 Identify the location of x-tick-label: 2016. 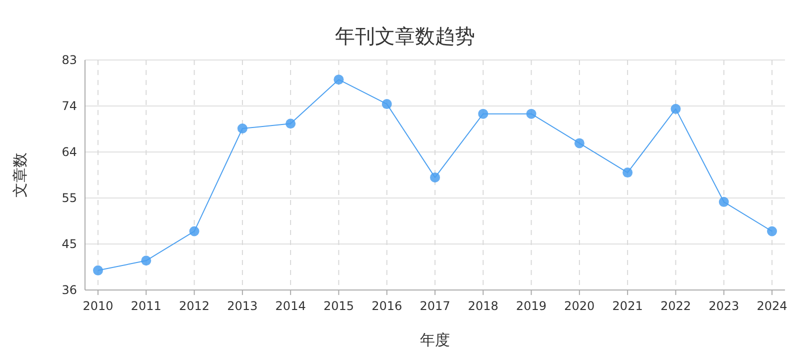
(387, 306).